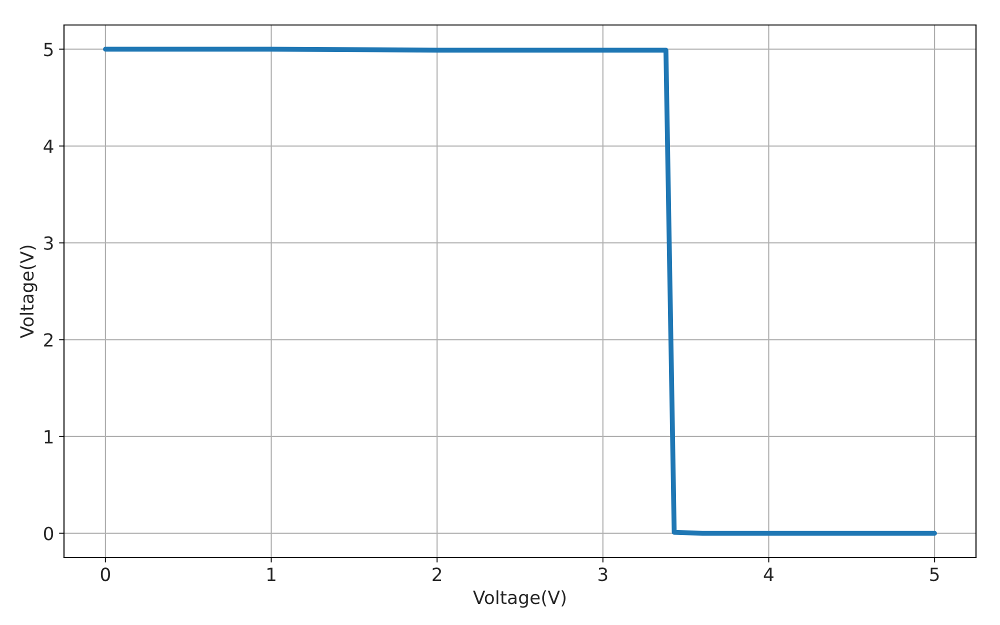 This screenshot has width=1000, height=625. I want to click on x-axis-title: Voltage(V), so click(519, 599).